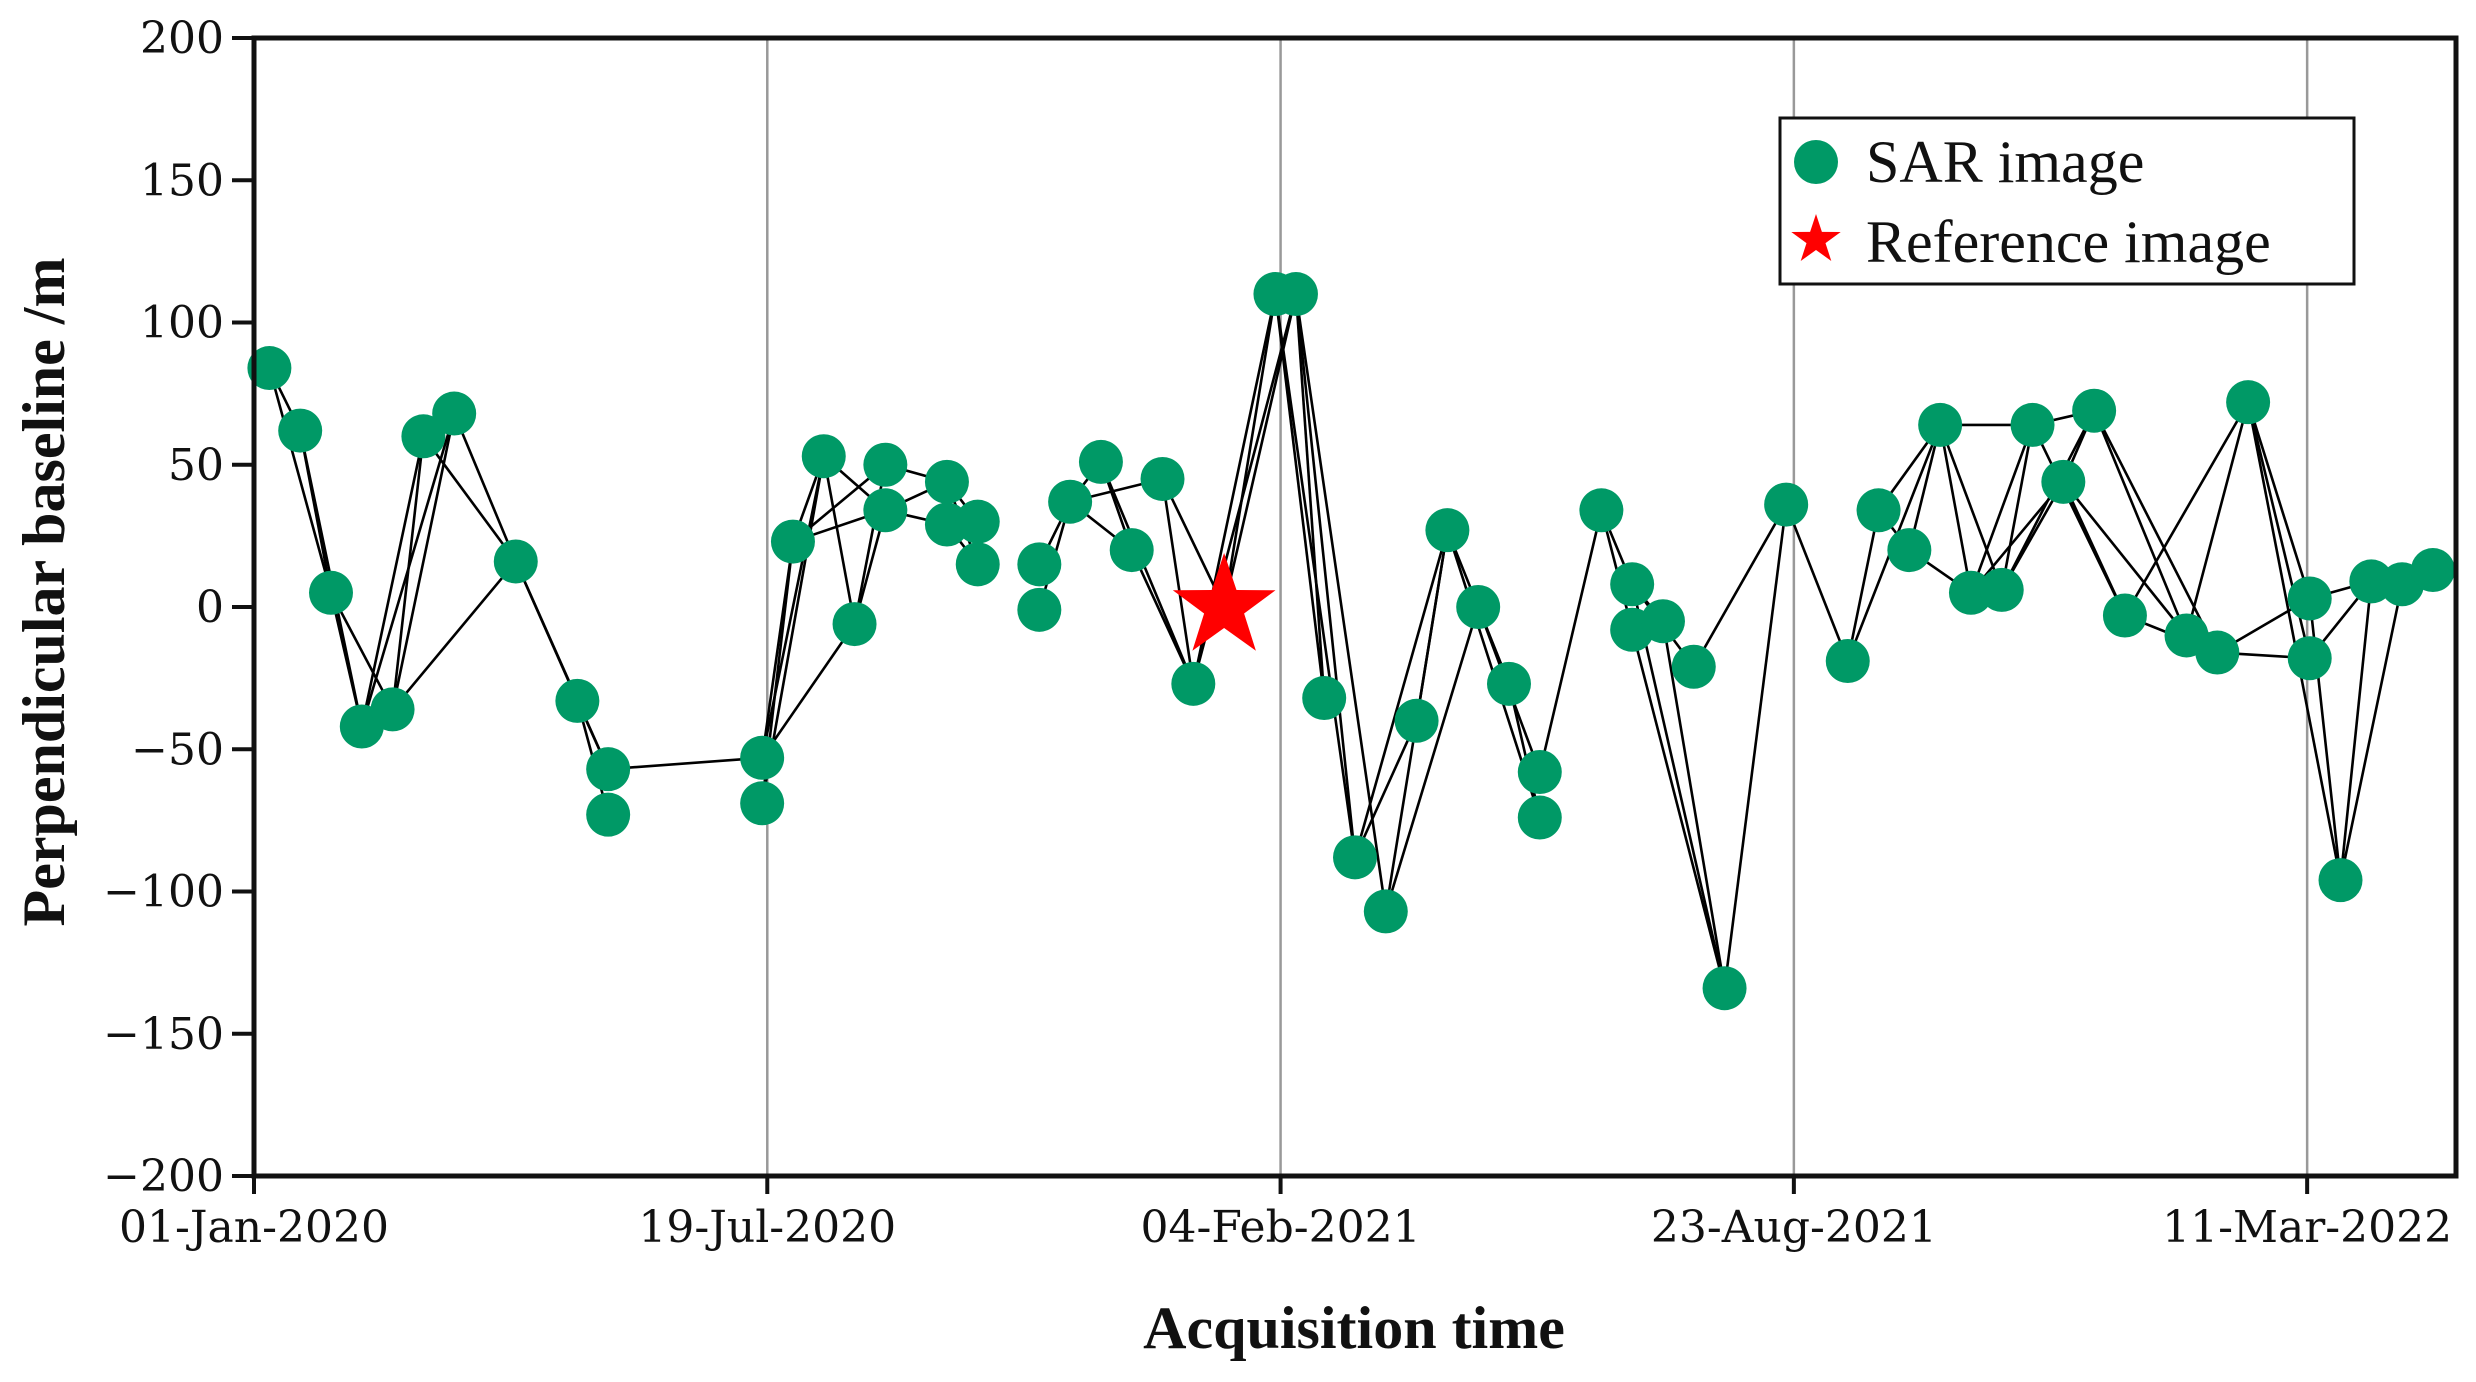  What do you see at coordinates (1816, 162) in the screenshot?
I see `legend-sar-marker` at bounding box center [1816, 162].